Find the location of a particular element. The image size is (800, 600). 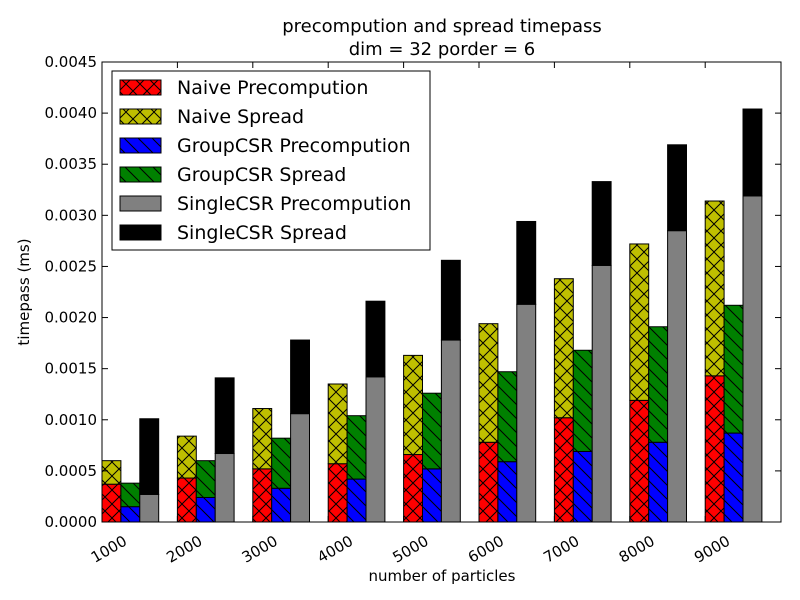

y-tick-label: 0.0030 is located at coordinates (71, 215).